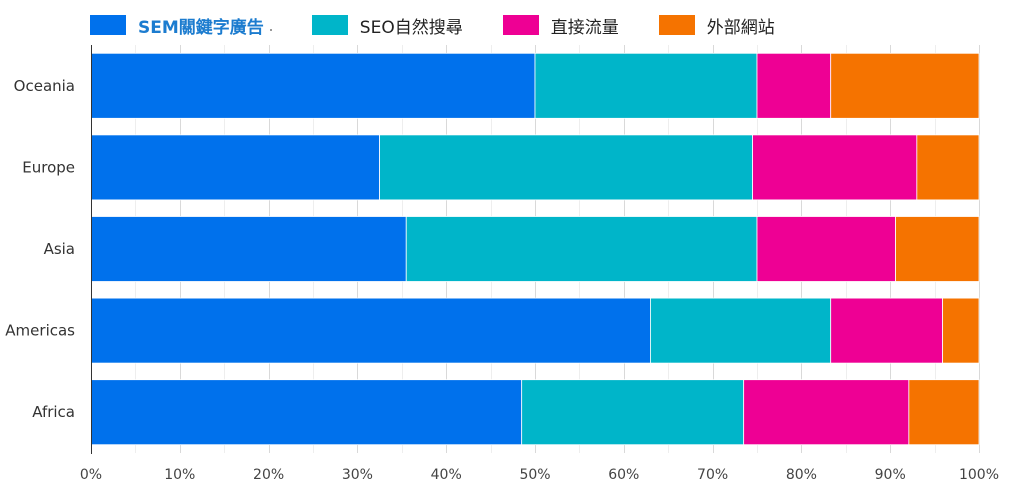 This screenshot has height=495, width=1022. I want to click on x-tick-label: 50%, so click(534, 475).